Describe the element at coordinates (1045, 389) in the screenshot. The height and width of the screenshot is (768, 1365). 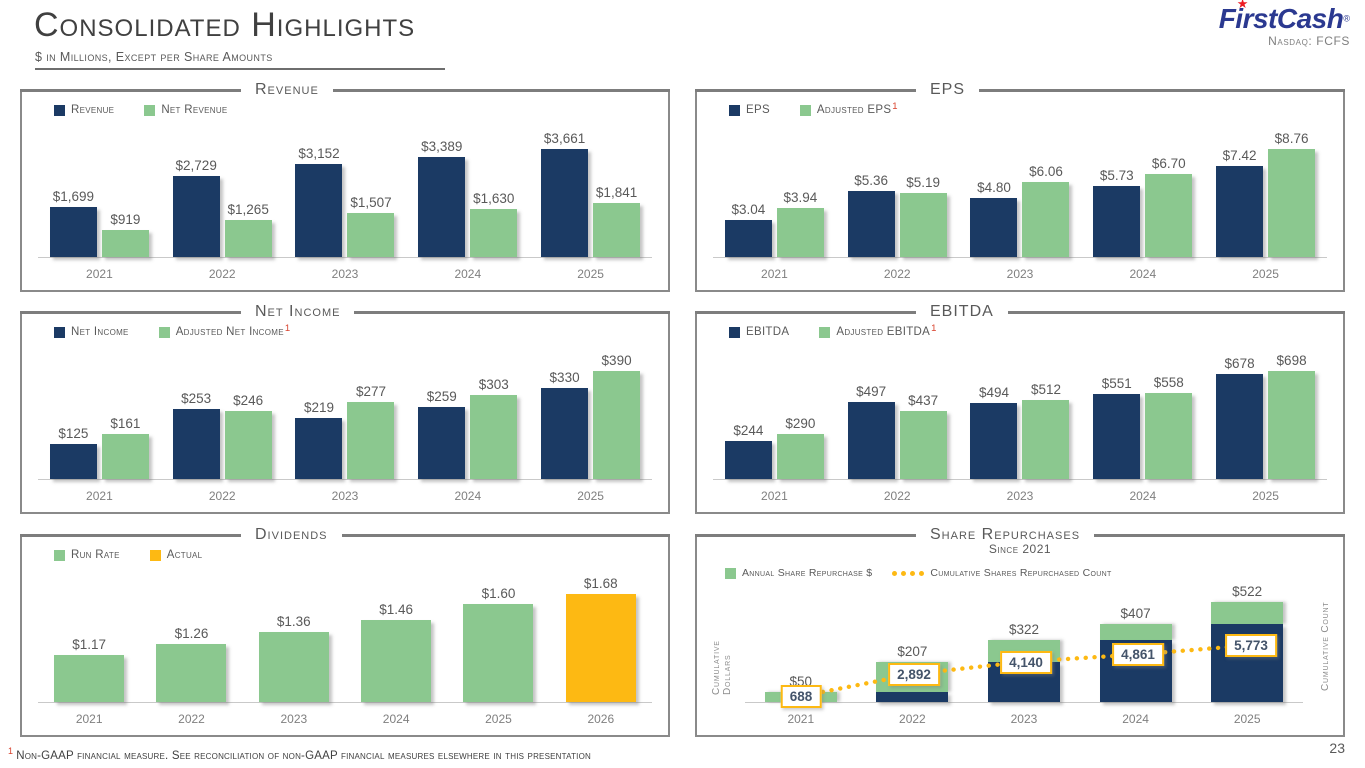
I see `bar-value-label: $512` at that location.